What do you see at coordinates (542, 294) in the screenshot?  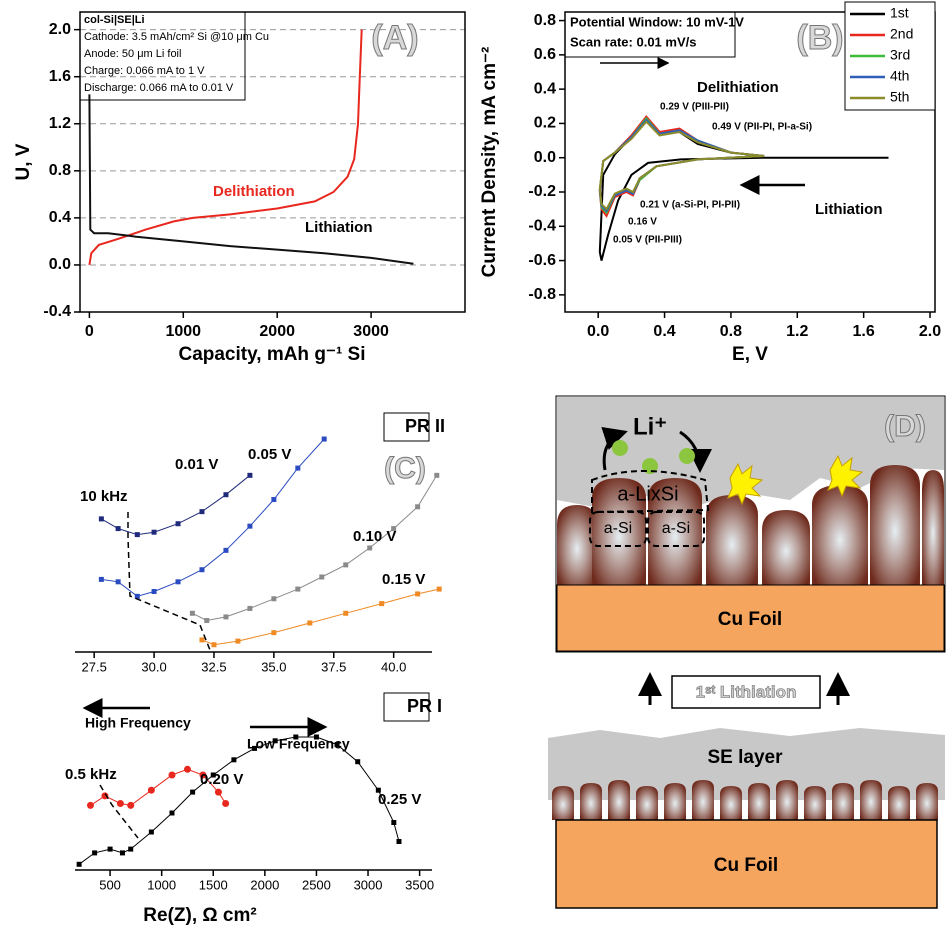 I see `y-tick-label: -0.8` at bounding box center [542, 294].